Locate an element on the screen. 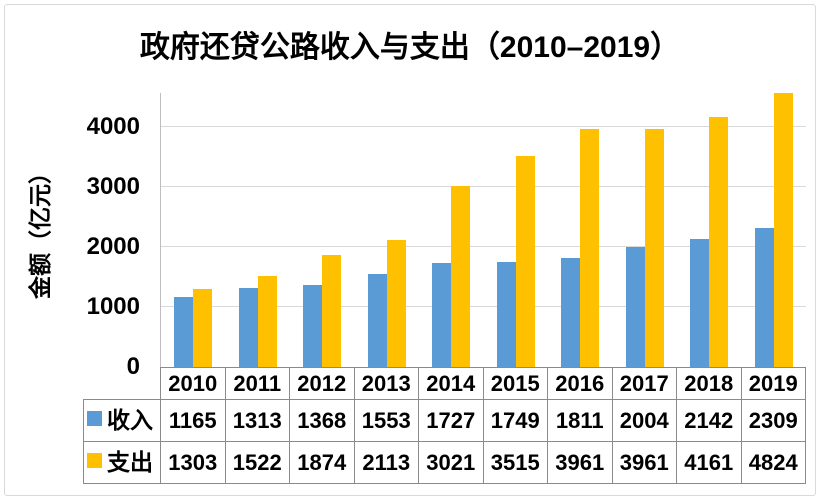 Image resolution: width=820 pixels, height=500 pixels. legend-income-inner: 收入 is located at coordinates (122, 420).